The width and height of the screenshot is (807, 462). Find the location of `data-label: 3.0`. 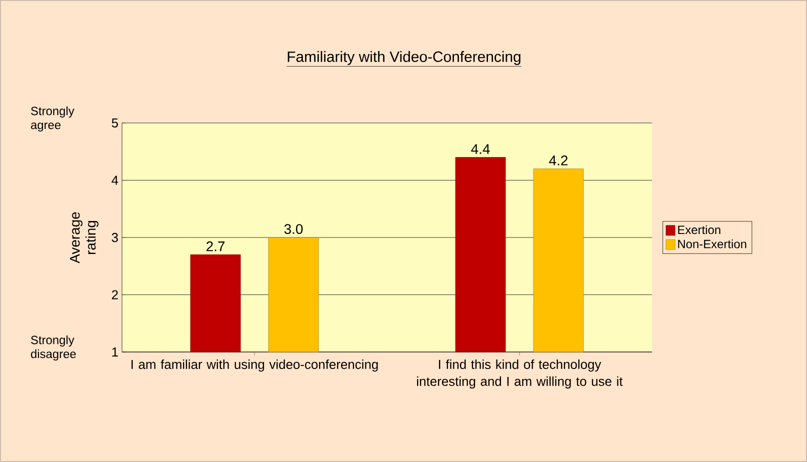

data-label: 3.0 is located at coordinates (293, 229).